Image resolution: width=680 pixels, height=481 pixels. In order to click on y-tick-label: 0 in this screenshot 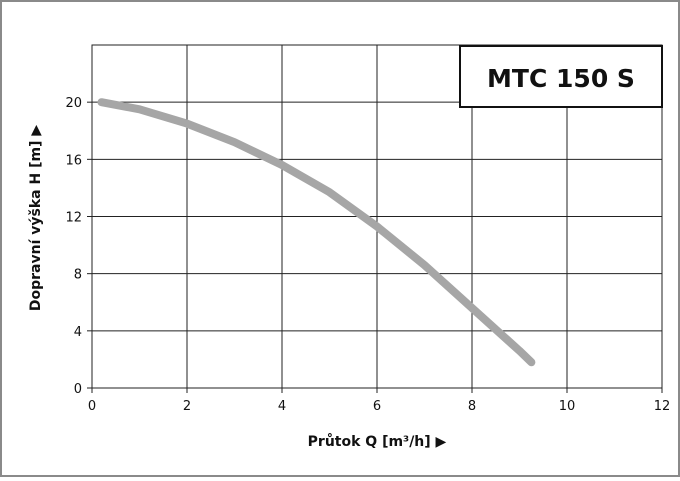, I will do `click(78, 389)`.